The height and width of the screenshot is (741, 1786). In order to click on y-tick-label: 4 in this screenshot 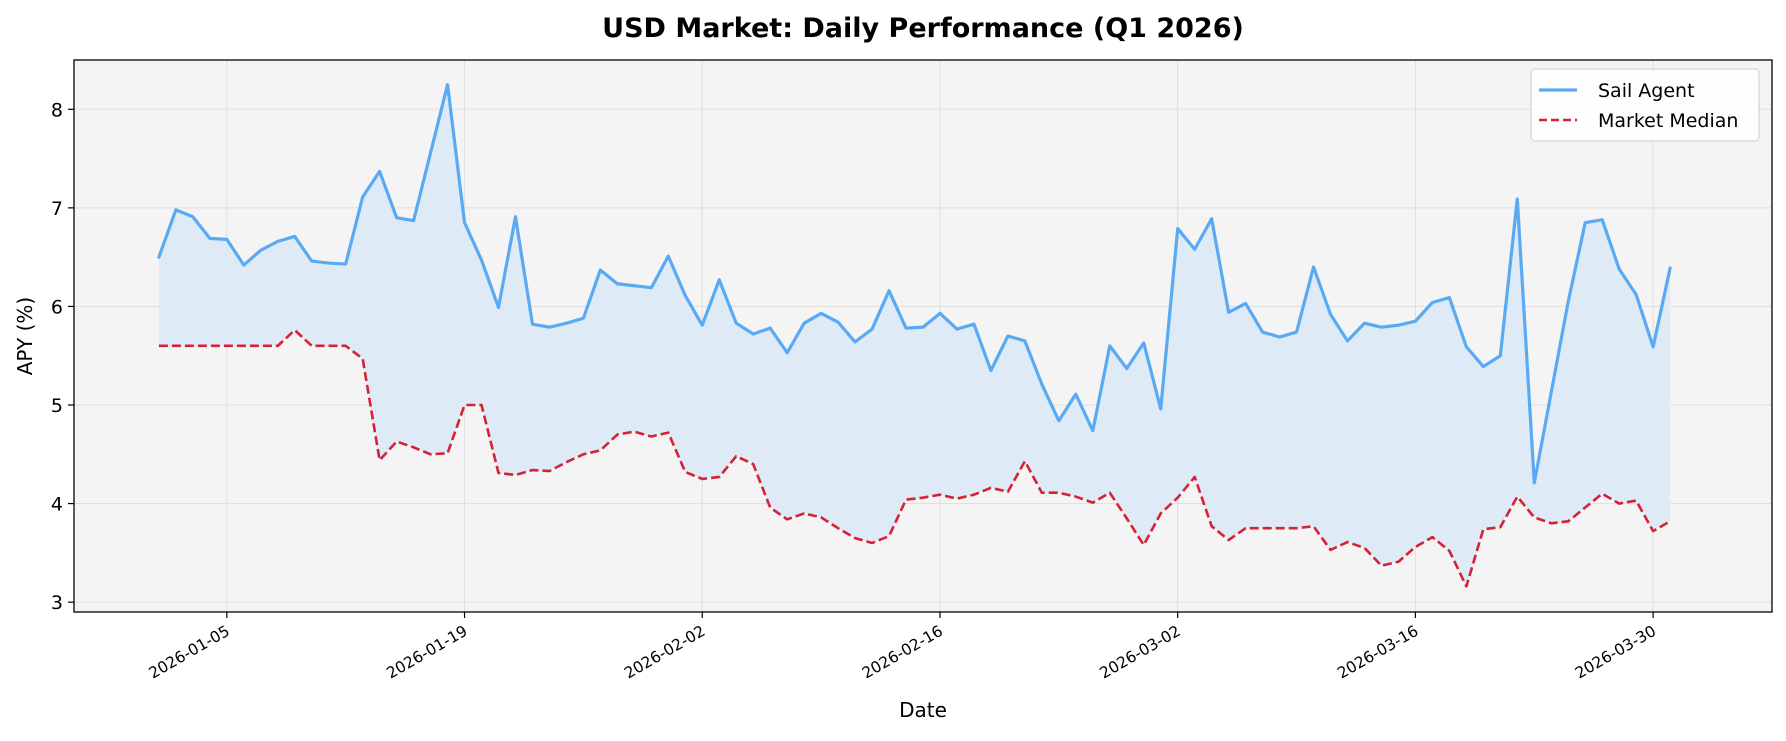, I will do `click(57, 505)`.